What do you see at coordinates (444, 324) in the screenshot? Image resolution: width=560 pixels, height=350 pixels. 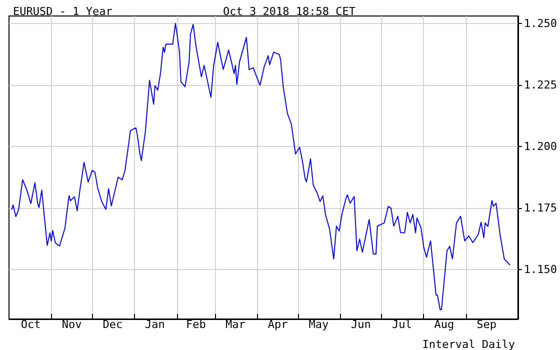 I see `x-tick-label: Aug` at bounding box center [444, 324].